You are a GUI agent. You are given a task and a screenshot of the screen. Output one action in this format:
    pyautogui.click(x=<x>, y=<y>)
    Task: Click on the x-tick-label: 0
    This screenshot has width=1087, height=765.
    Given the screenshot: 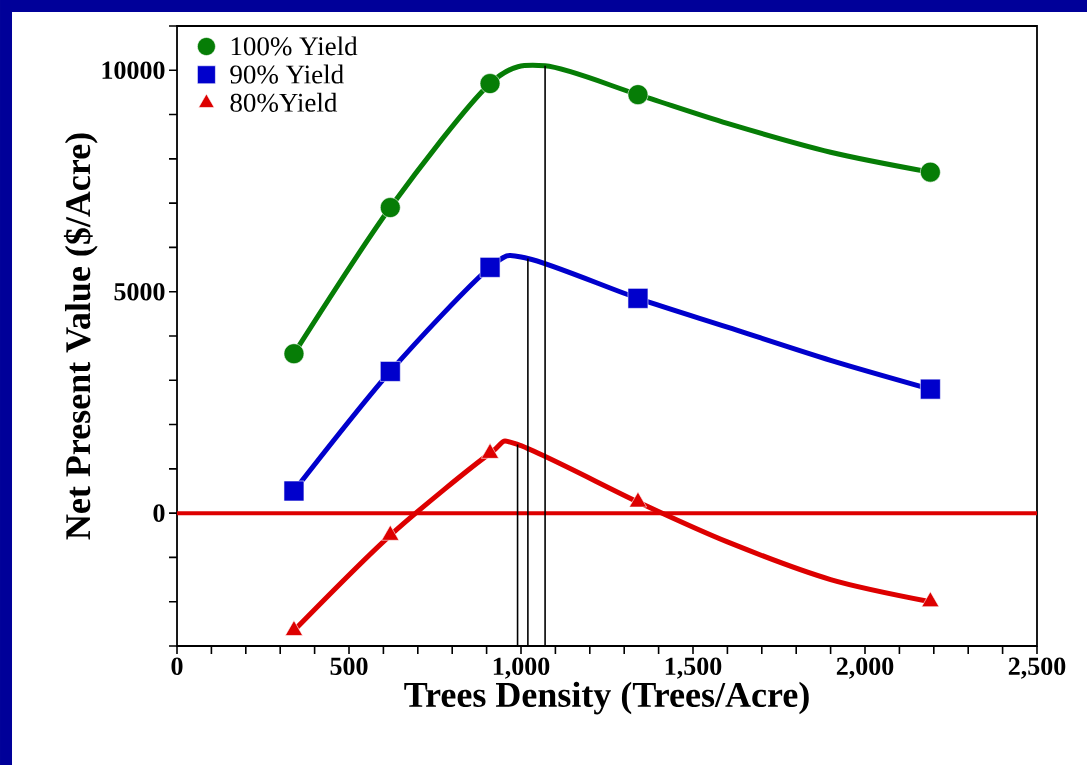 What is the action you would take?
    pyautogui.click(x=177, y=666)
    